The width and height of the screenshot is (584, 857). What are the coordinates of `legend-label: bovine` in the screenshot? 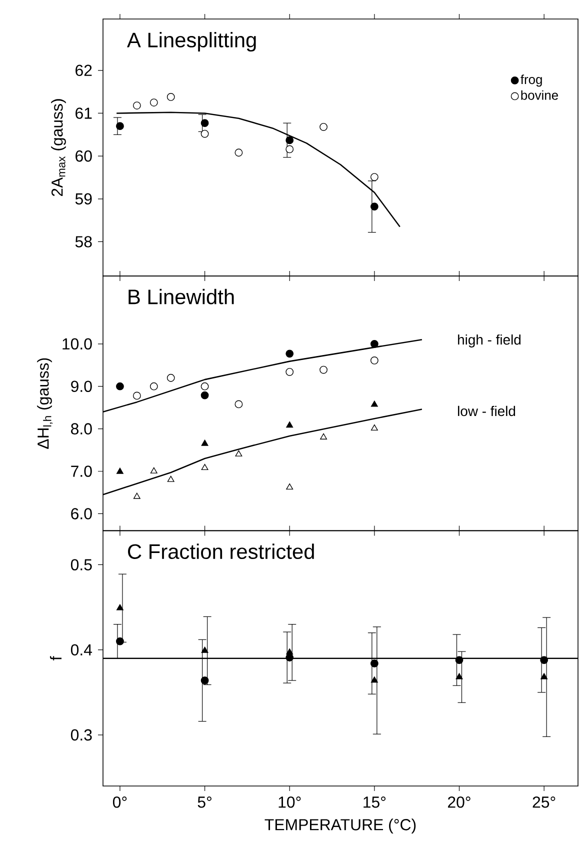 It's located at (539, 95).